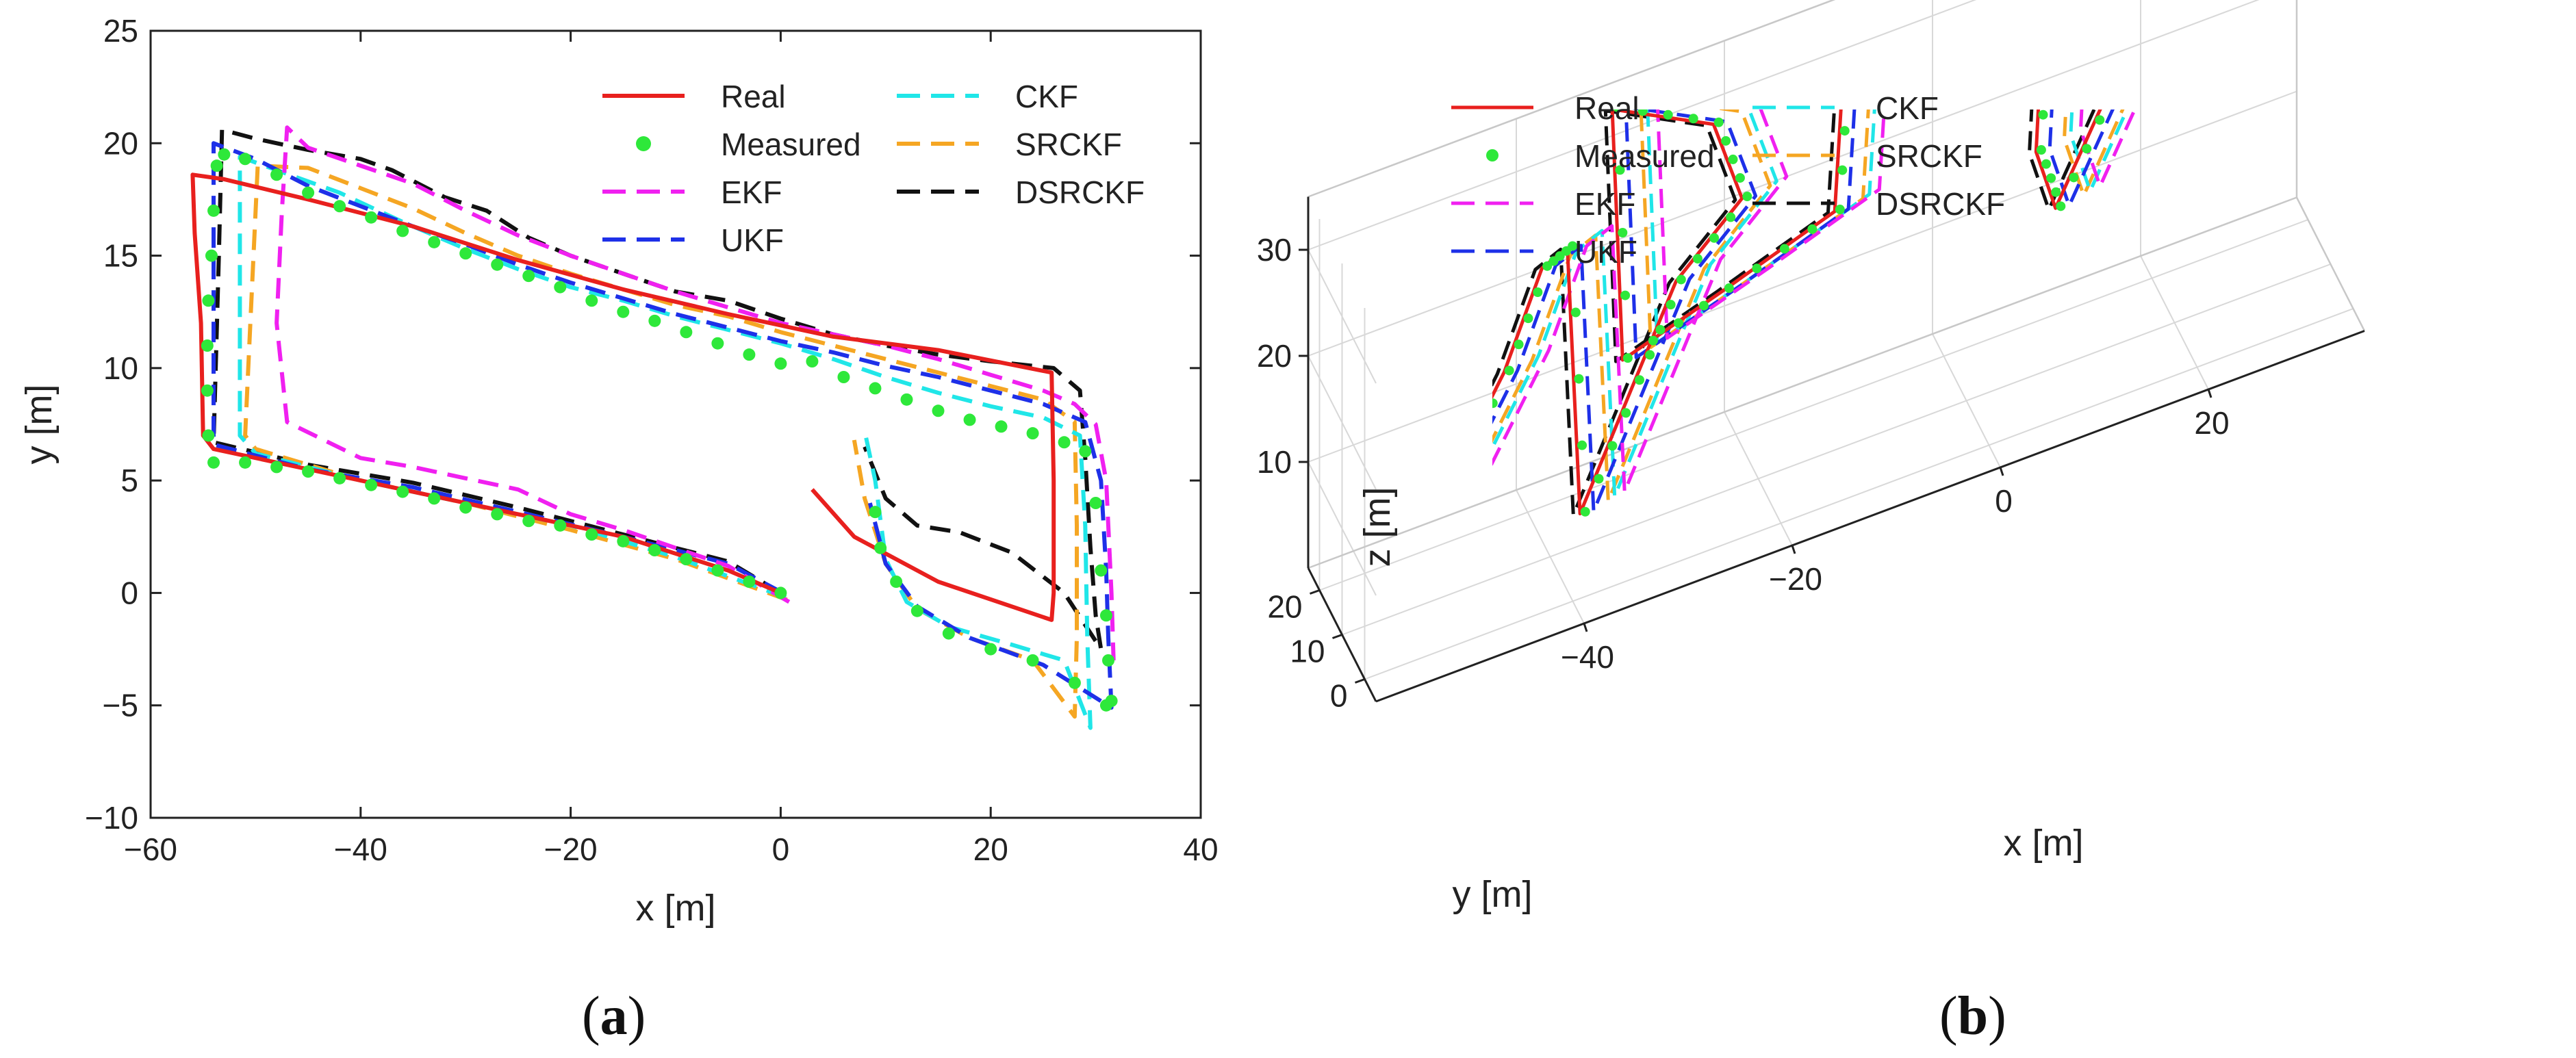 This screenshot has width=2576, height=1058. Describe the element at coordinates (2211, 423) in the screenshot. I see `x-tick-label-b: 20` at that location.